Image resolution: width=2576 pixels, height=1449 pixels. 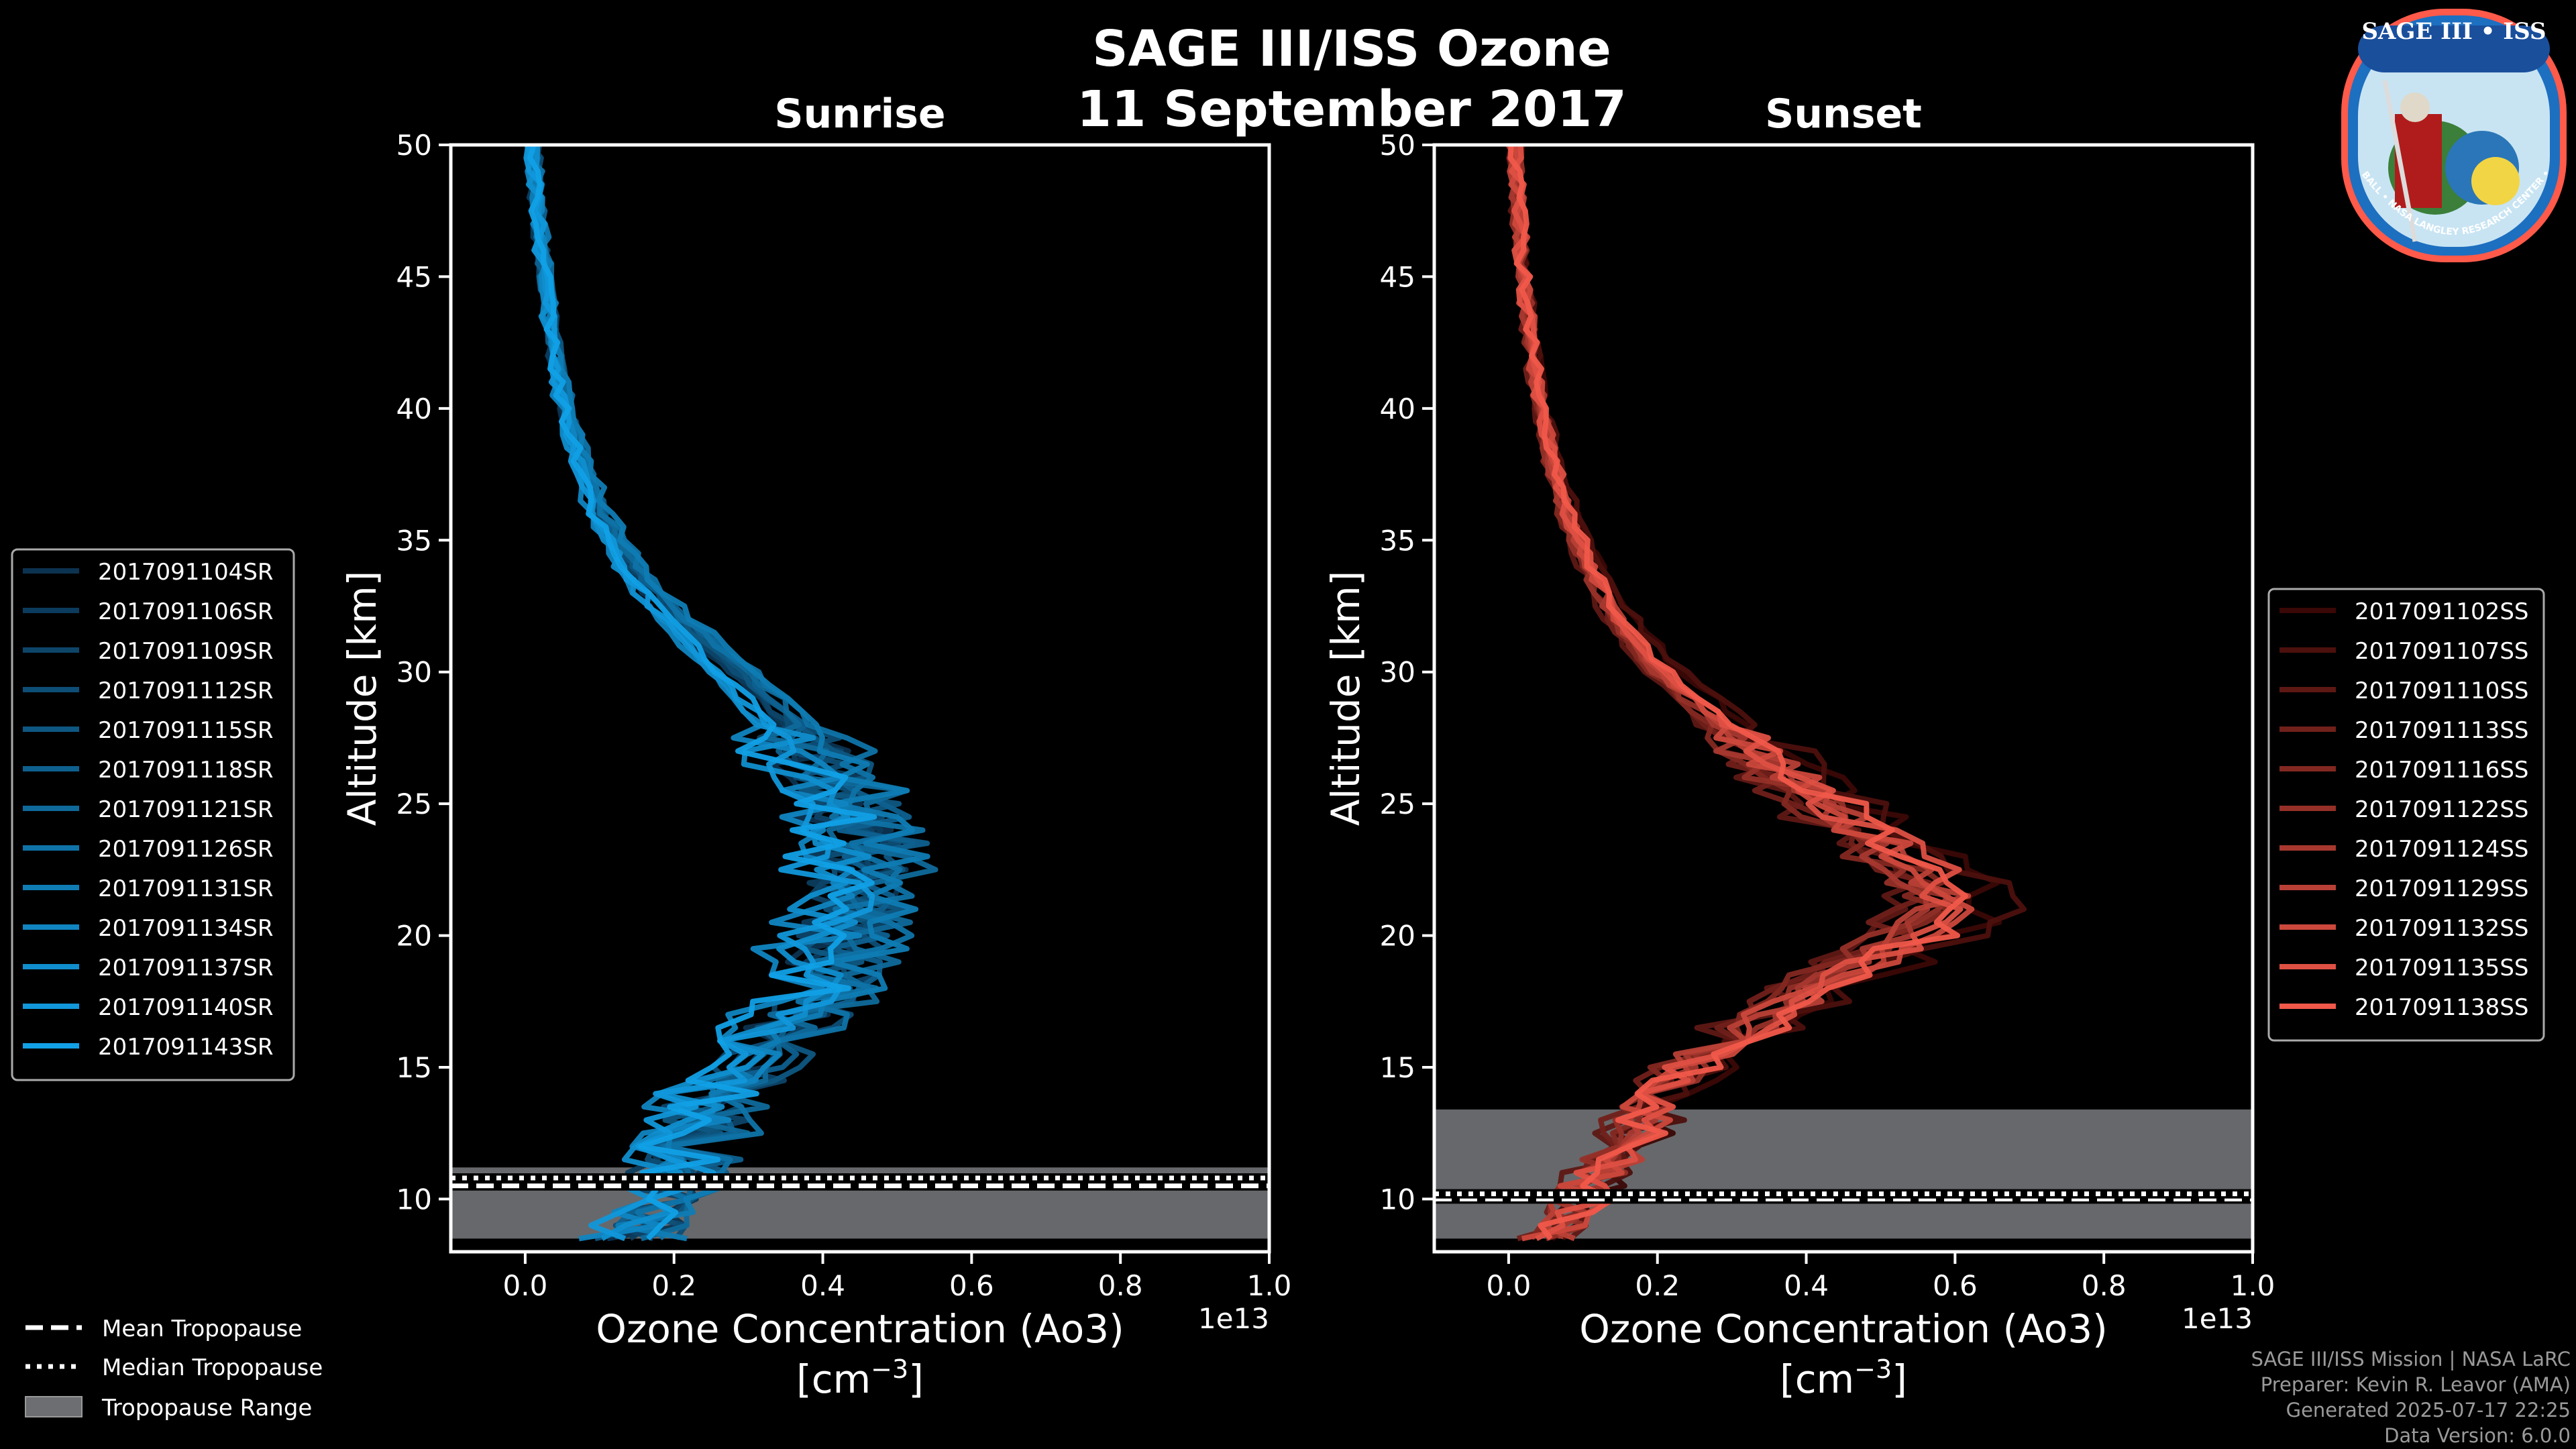 What do you see at coordinates (1397, 804) in the screenshot?
I see `sunset-ytick-label: 25` at bounding box center [1397, 804].